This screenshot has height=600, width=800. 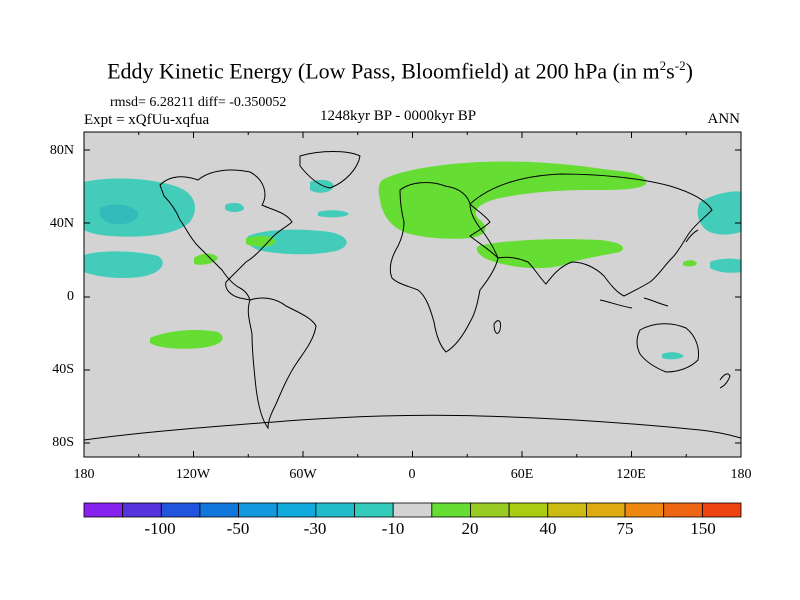 I want to click on lat-label-80s: 80S, so click(x=63, y=442).